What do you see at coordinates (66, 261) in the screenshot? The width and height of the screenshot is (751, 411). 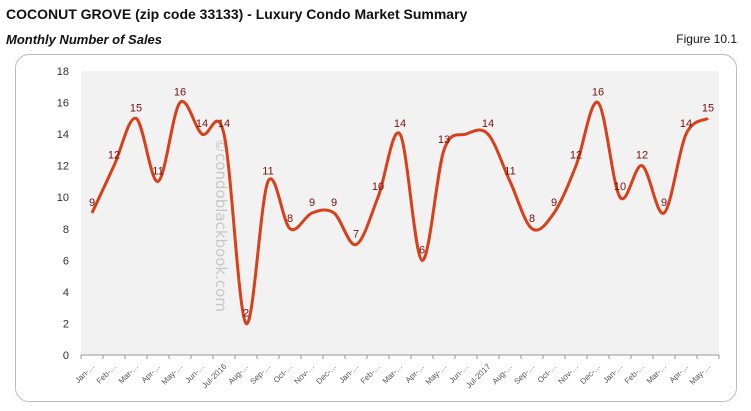 I see `y-tick-label: 6` at bounding box center [66, 261].